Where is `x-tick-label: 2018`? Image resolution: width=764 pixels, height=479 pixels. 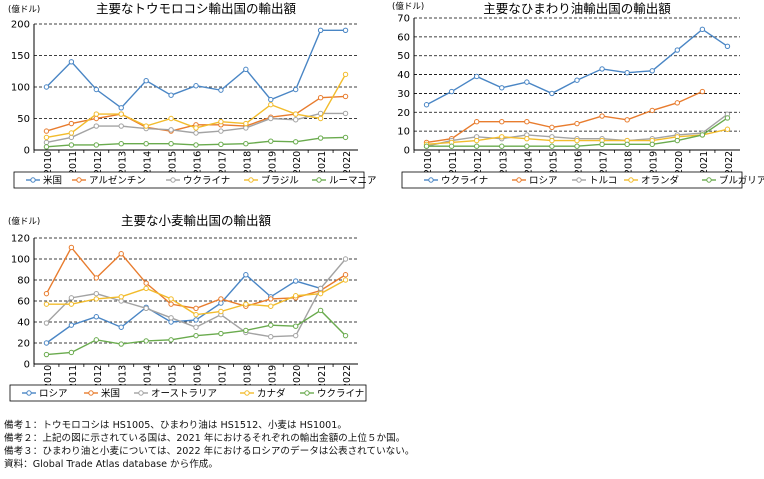
x-tick-label: 2018 is located at coordinates (247, 163).